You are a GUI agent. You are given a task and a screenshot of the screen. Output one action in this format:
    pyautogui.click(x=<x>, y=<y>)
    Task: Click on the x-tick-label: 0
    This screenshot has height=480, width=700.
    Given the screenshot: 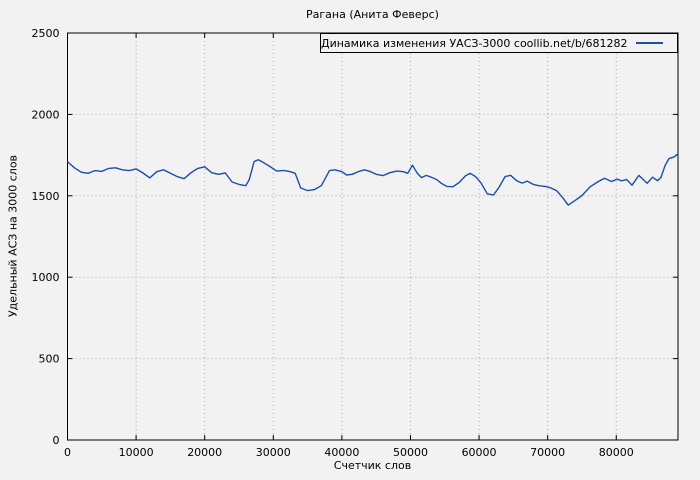 What is the action you would take?
    pyautogui.click(x=67, y=452)
    